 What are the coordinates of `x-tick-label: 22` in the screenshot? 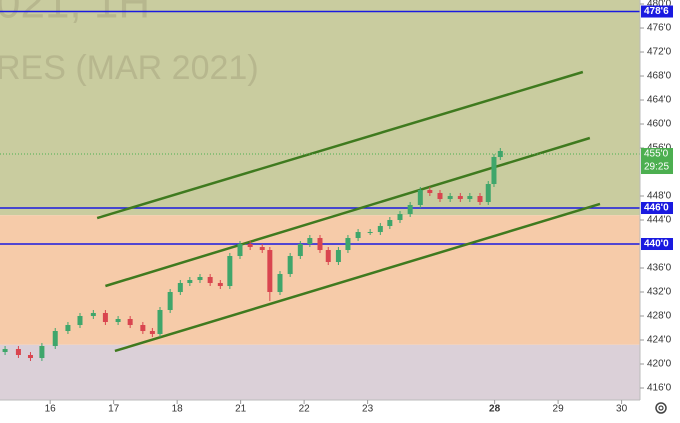 It's located at (305, 409).